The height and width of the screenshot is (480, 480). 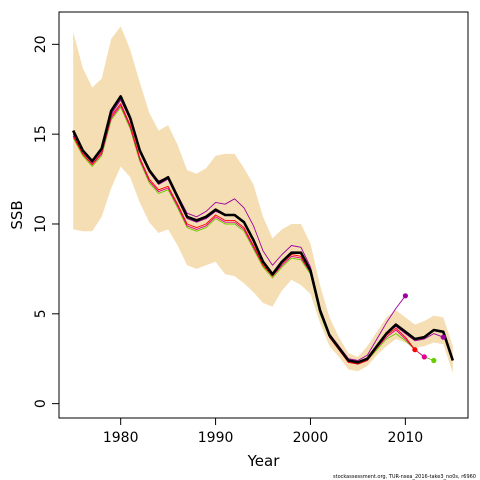 What do you see at coordinates (41, 224) in the screenshot?
I see `y-tick-label: 10` at bounding box center [41, 224].